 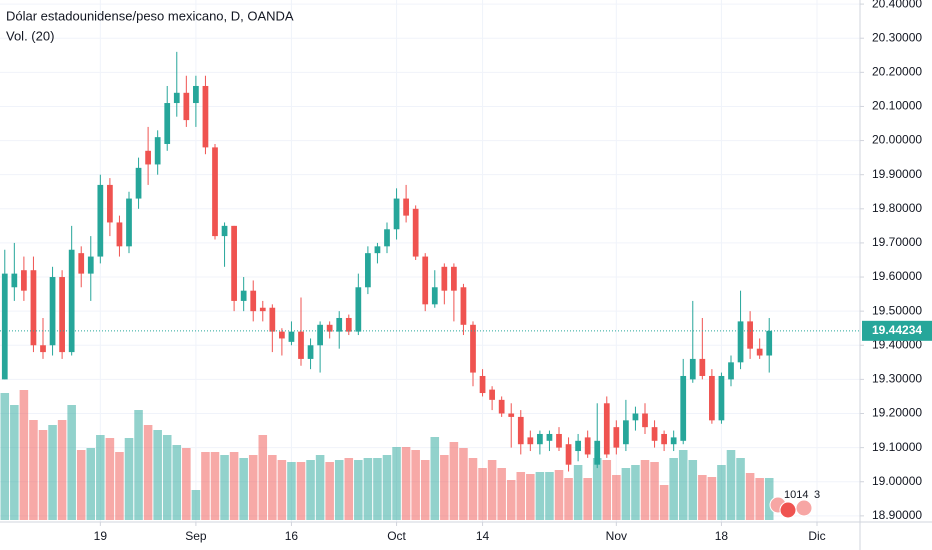 I want to click on y-tick-label: 19.70000, so click(x=897, y=242).